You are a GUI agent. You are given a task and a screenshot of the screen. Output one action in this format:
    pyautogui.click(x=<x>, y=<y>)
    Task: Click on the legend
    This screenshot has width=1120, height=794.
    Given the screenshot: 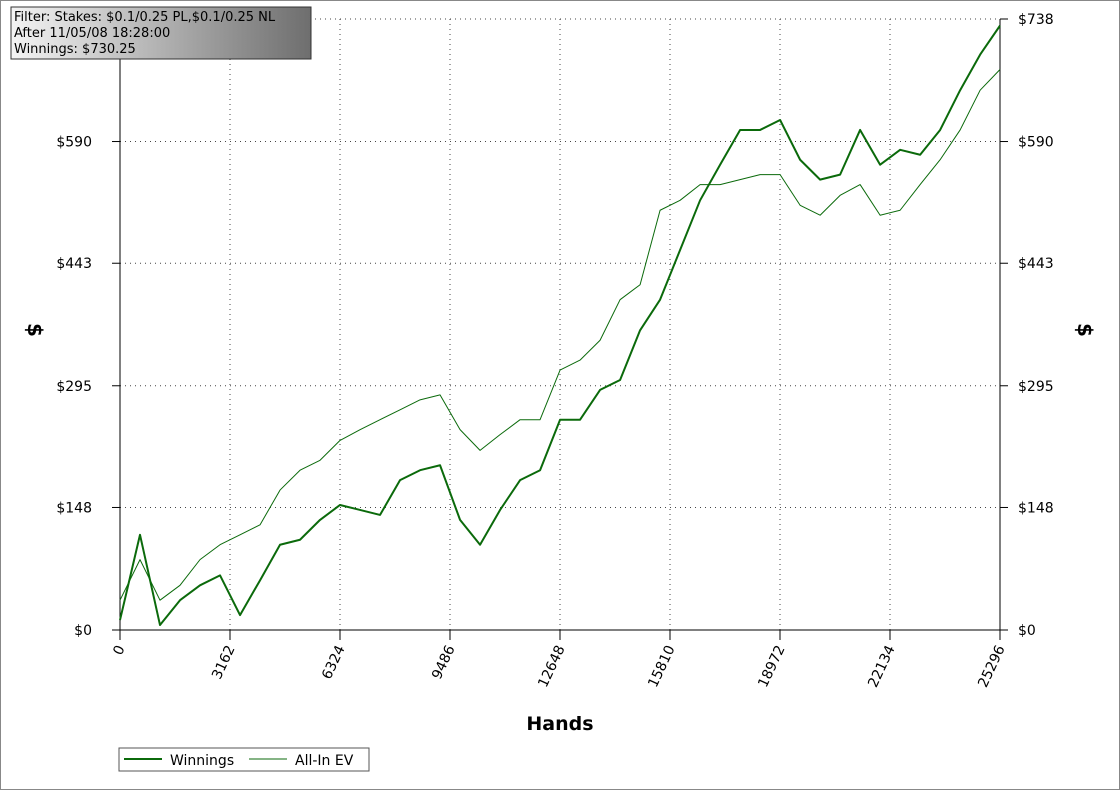 What is the action you would take?
    pyautogui.click(x=244, y=759)
    